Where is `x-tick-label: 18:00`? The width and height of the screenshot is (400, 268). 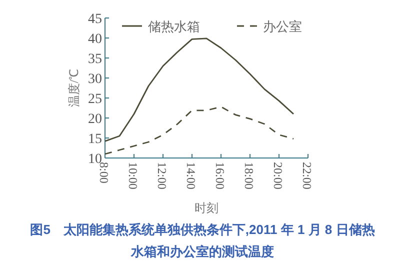 x-tick-label: 18:00 is located at coordinates (249, 176).